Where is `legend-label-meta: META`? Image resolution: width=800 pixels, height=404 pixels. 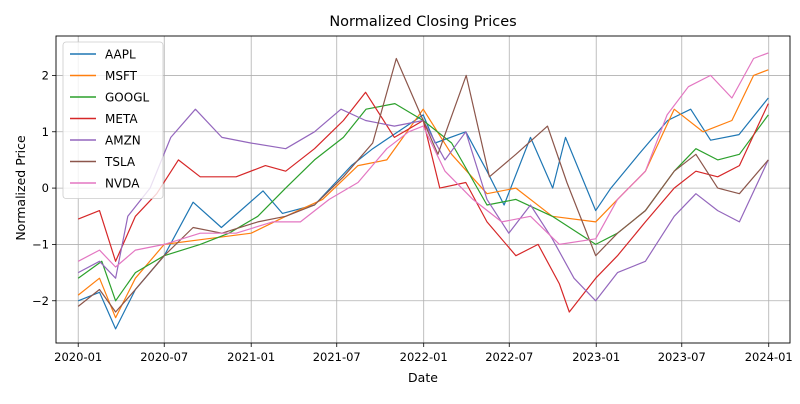
legend-label-meta: META is located at coordinates (121, 119).